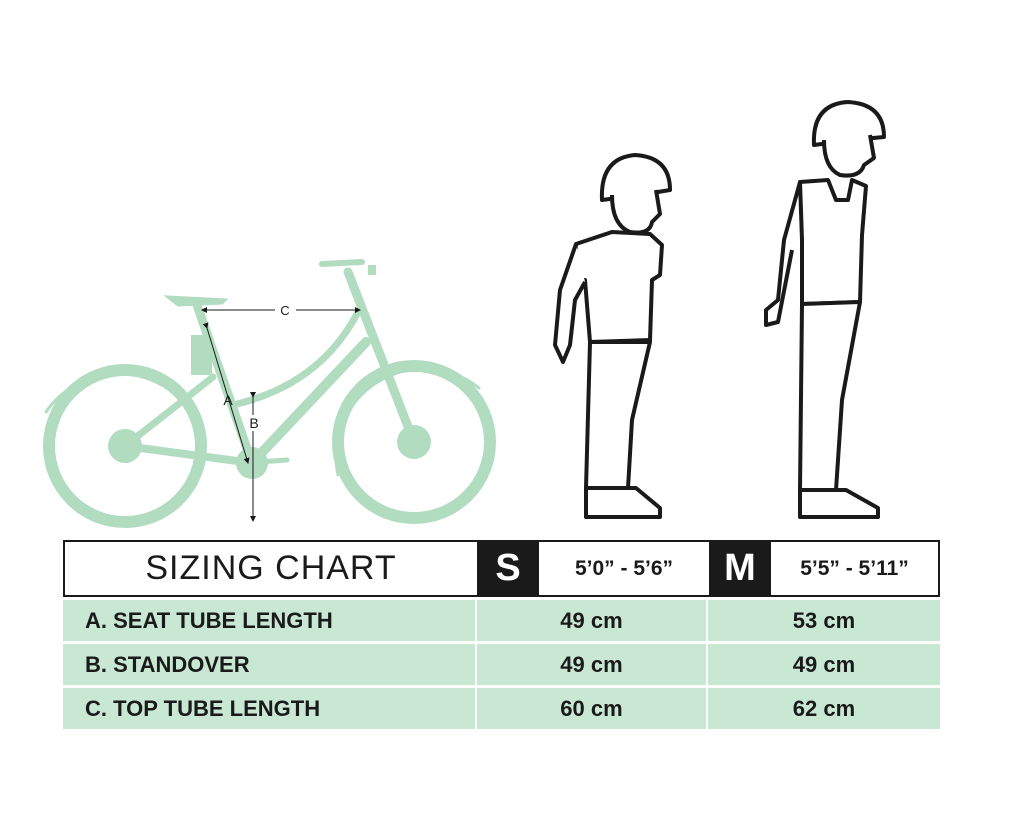 The width and height of the screenshot is (1024, 813). What do you see at coordinates (269, 708) in the screenshot?
I see `row-label: C. TOP TUBE LENGTH` at bounding box center [269, 708].